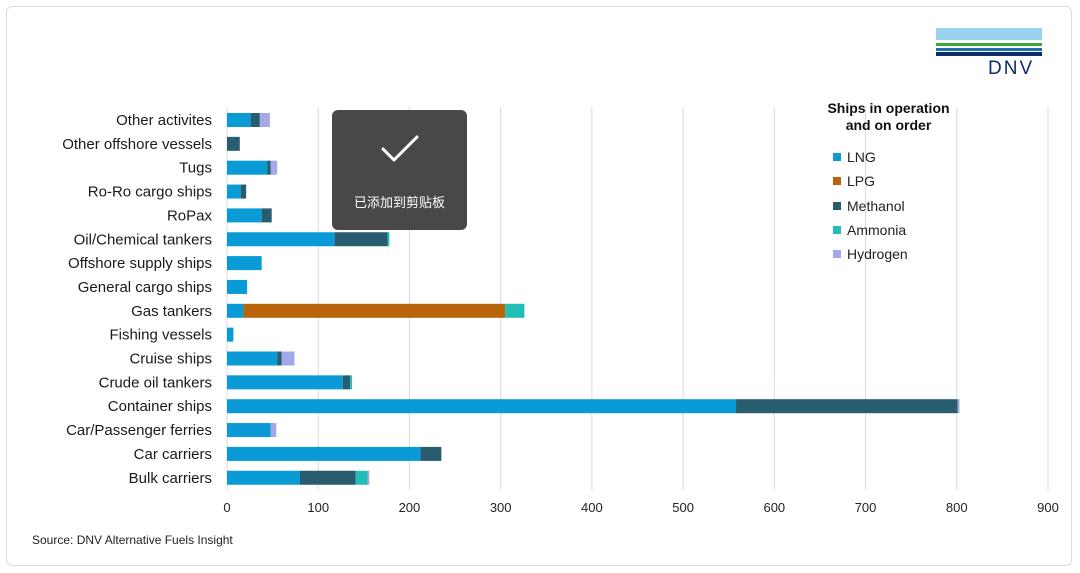  Describe the element at coordinates (160, 406) in the screenshot. I see `category-label: Container ships` at that location.